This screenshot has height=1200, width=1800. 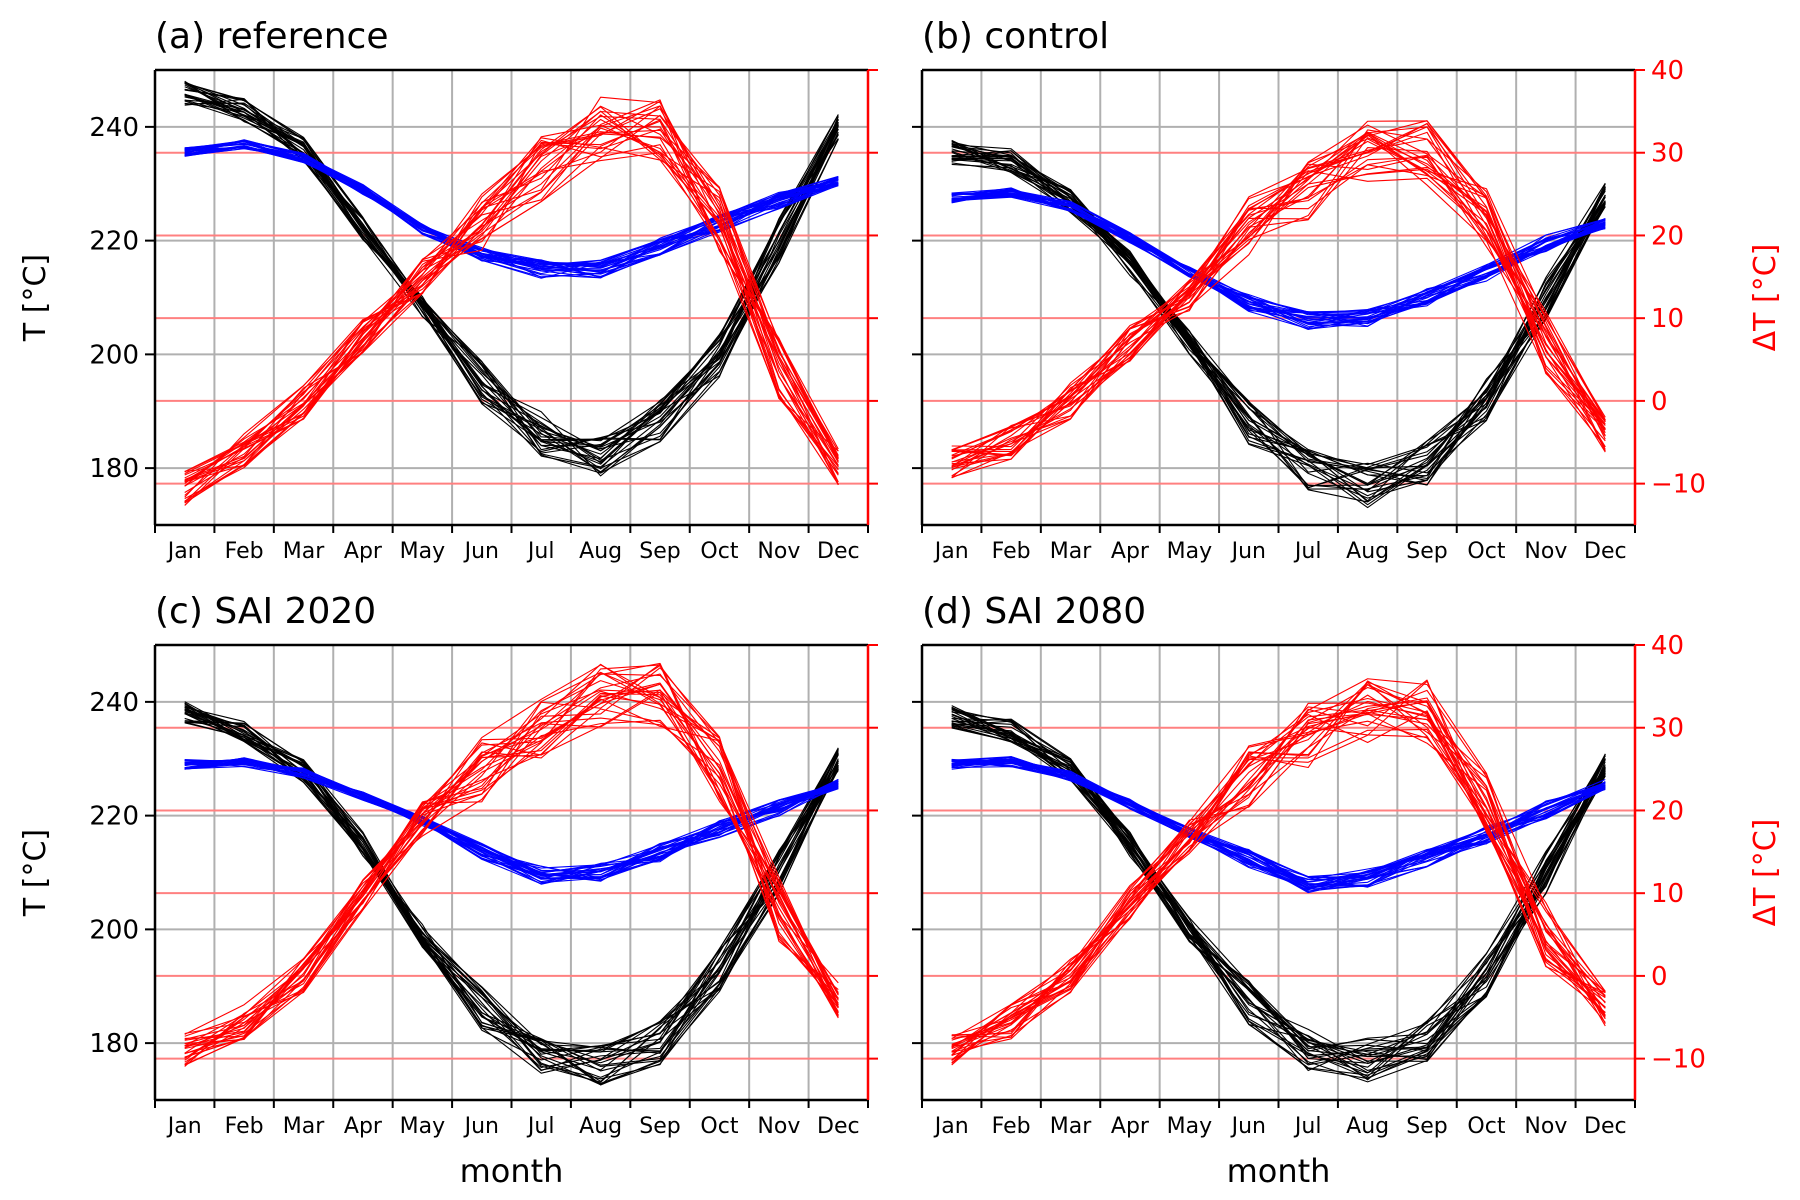 I want to click on x-tick-label: Nov, so click(x=1545, y=551).